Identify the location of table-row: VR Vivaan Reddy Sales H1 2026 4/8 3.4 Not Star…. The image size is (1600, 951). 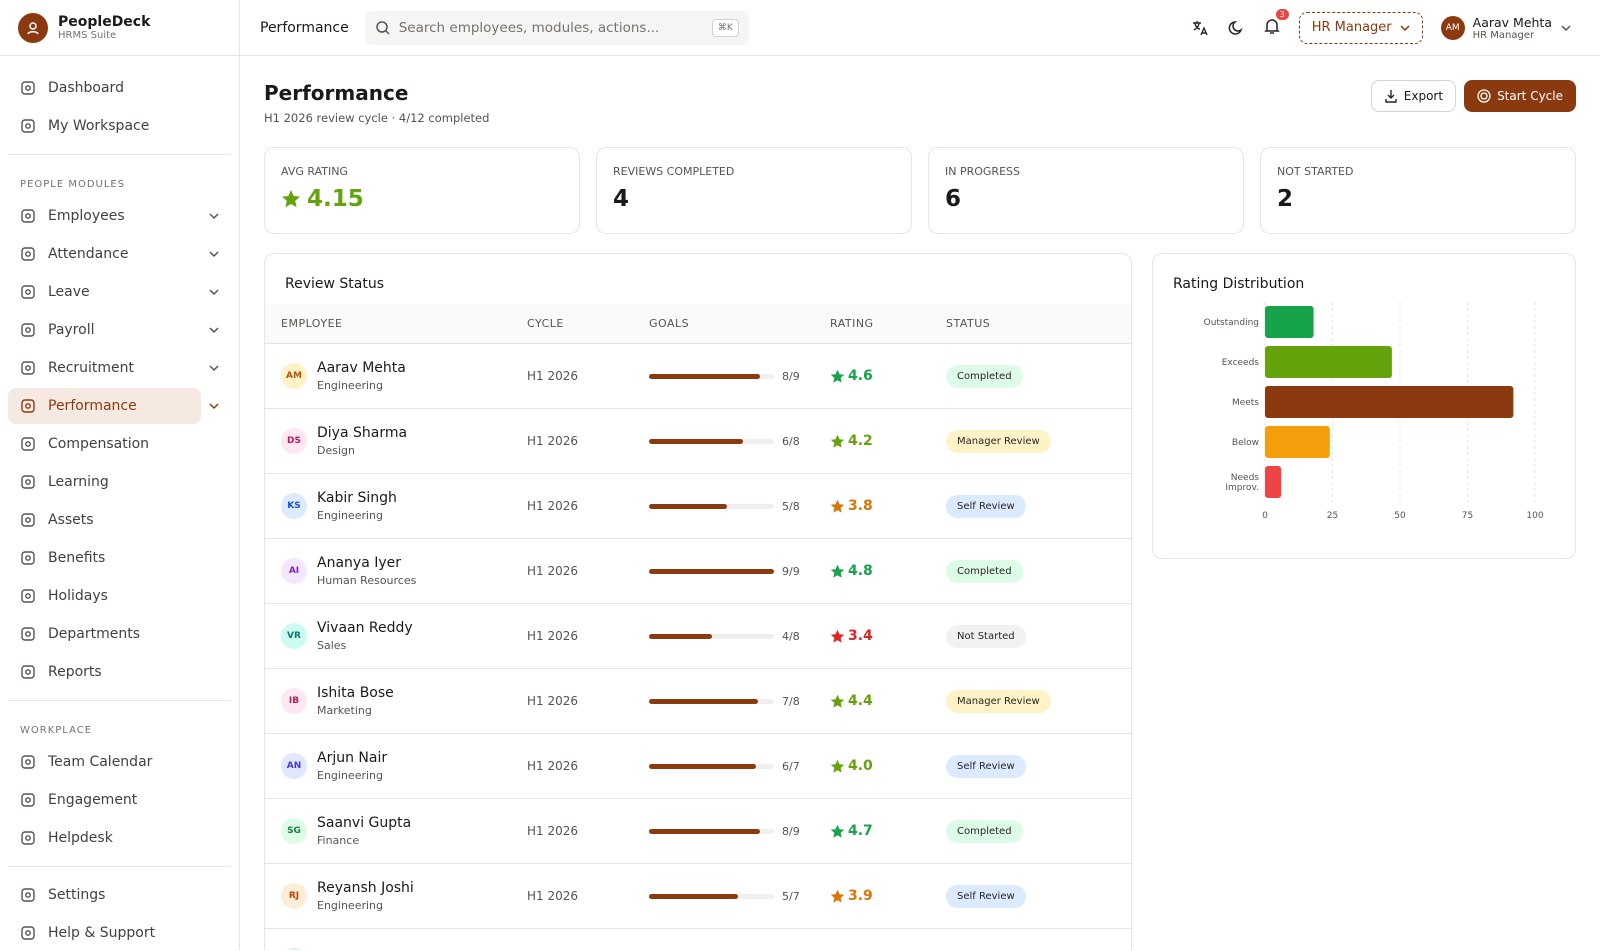
(698, 636).